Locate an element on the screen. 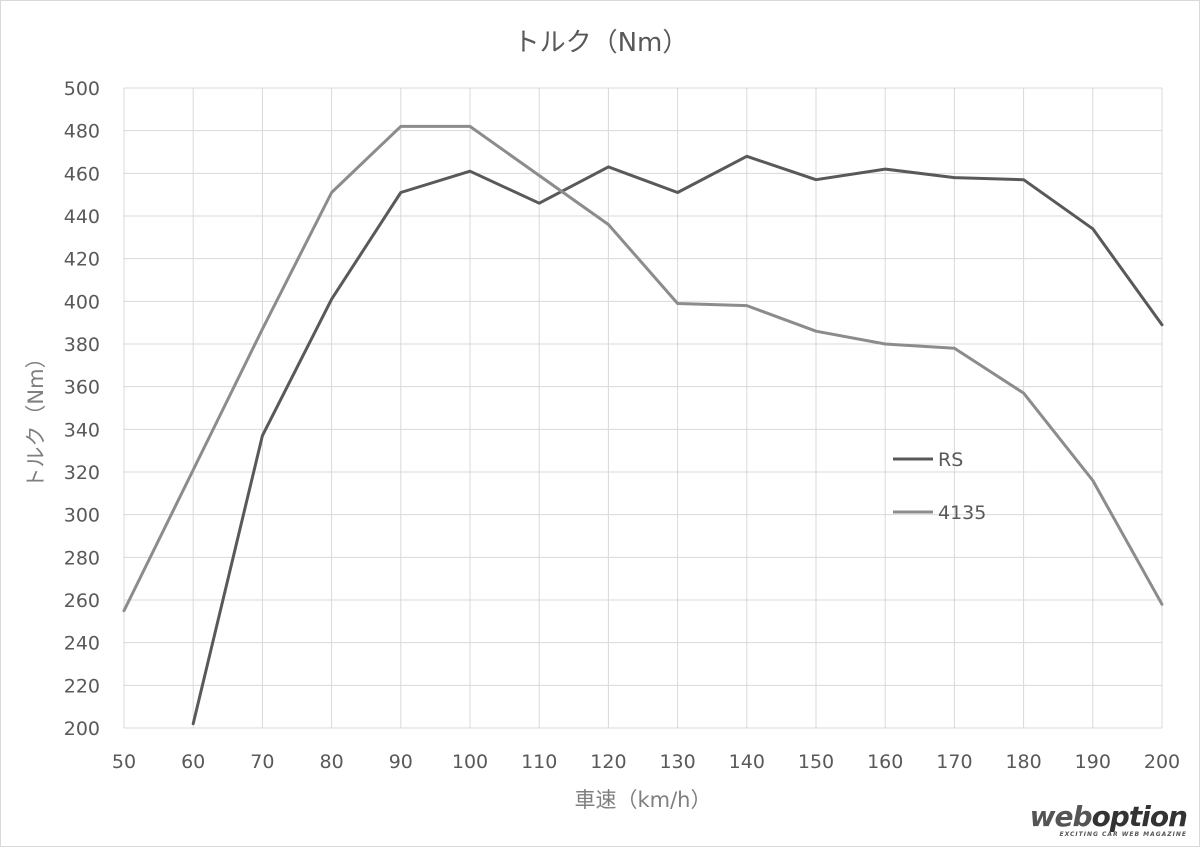 The height and width of the screenshot is (848, 1200). x-axis-title: 車速（km/h） is located at coordinates (642, 800).